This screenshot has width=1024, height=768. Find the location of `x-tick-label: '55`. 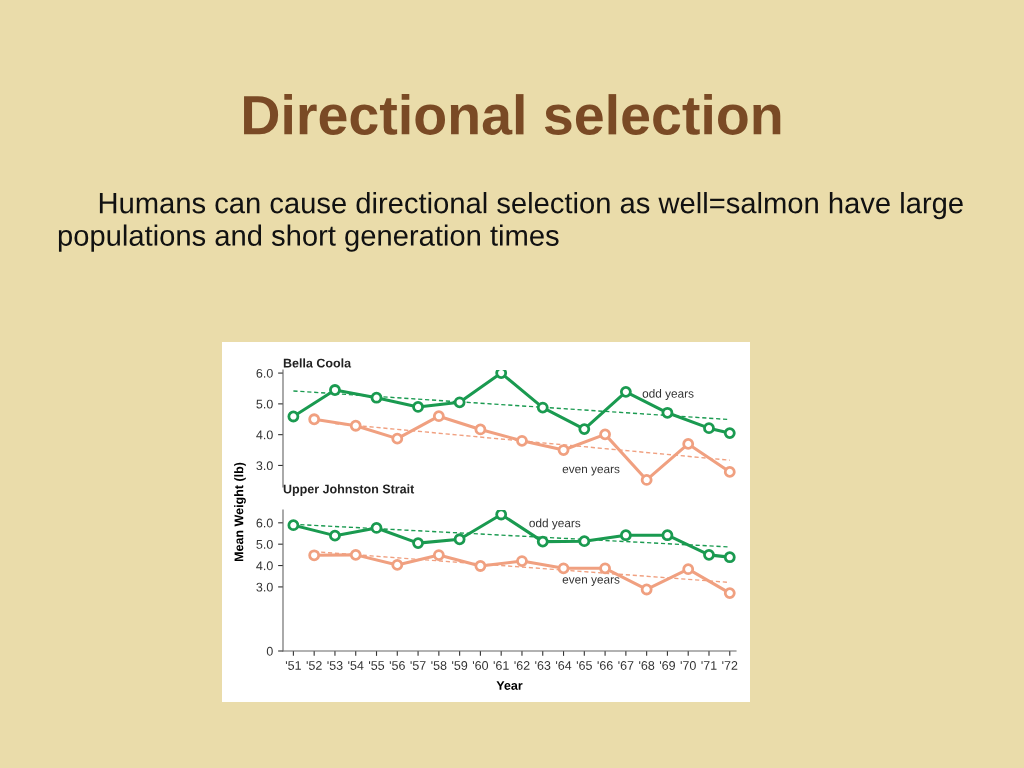

x-tick-label: '55 is located at coordinates (377, 665).